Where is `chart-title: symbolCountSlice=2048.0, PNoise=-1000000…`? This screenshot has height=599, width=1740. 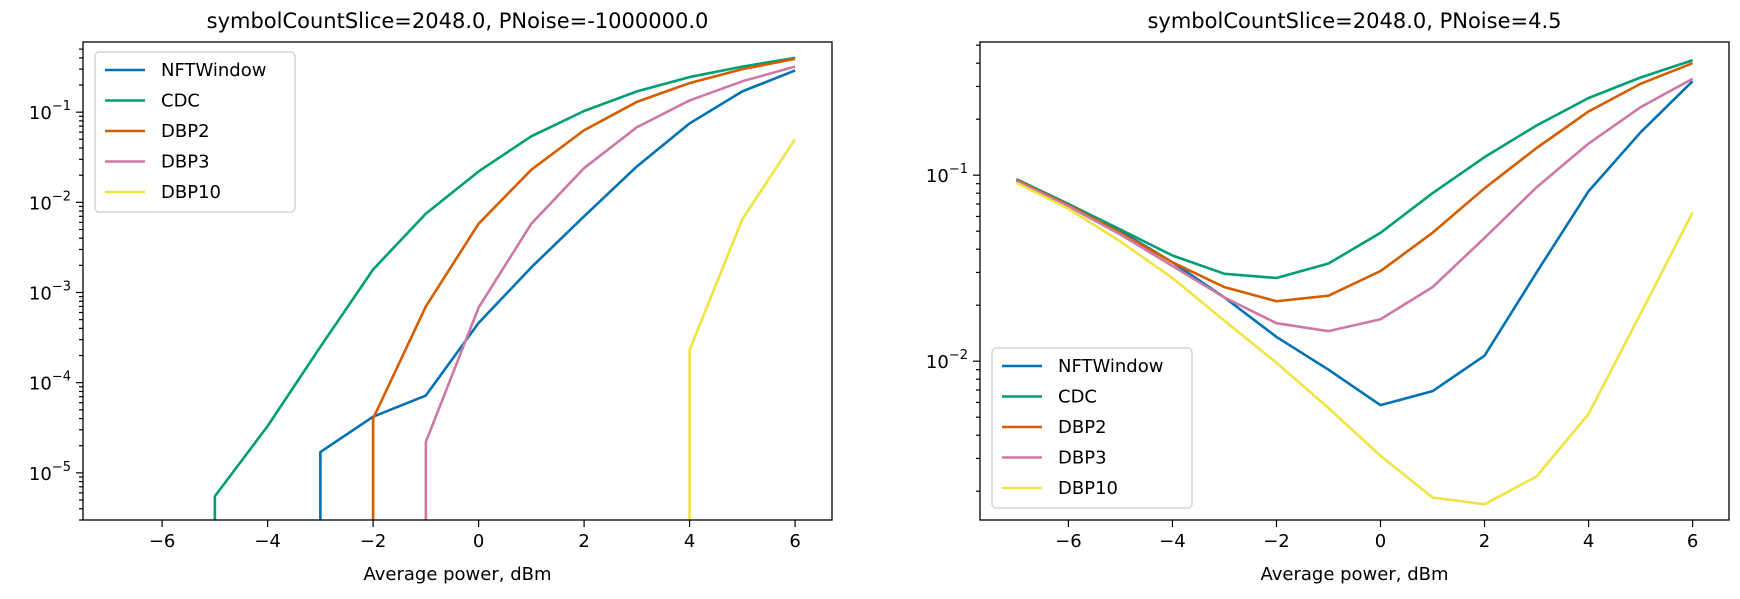 chart-title: symbolCountSlice=2048.0, PNoise=-1000000… is located at coordinates (458, 21).